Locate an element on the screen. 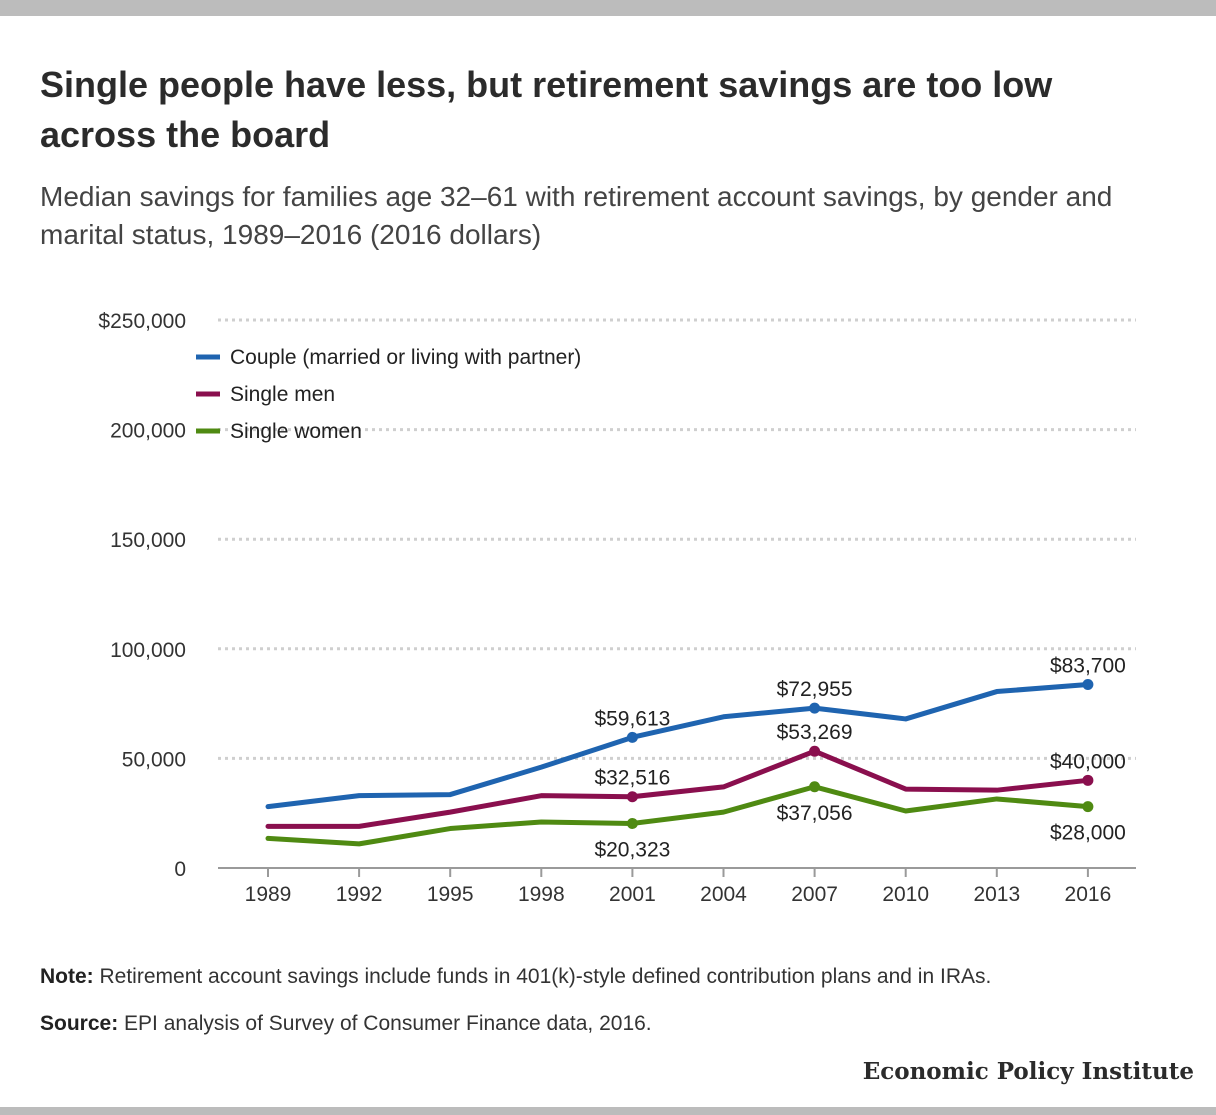 This screenshot has height=1115, width=1216. publisher-logo: Economic Policy Institute is located at coordinates (1028, 1071).